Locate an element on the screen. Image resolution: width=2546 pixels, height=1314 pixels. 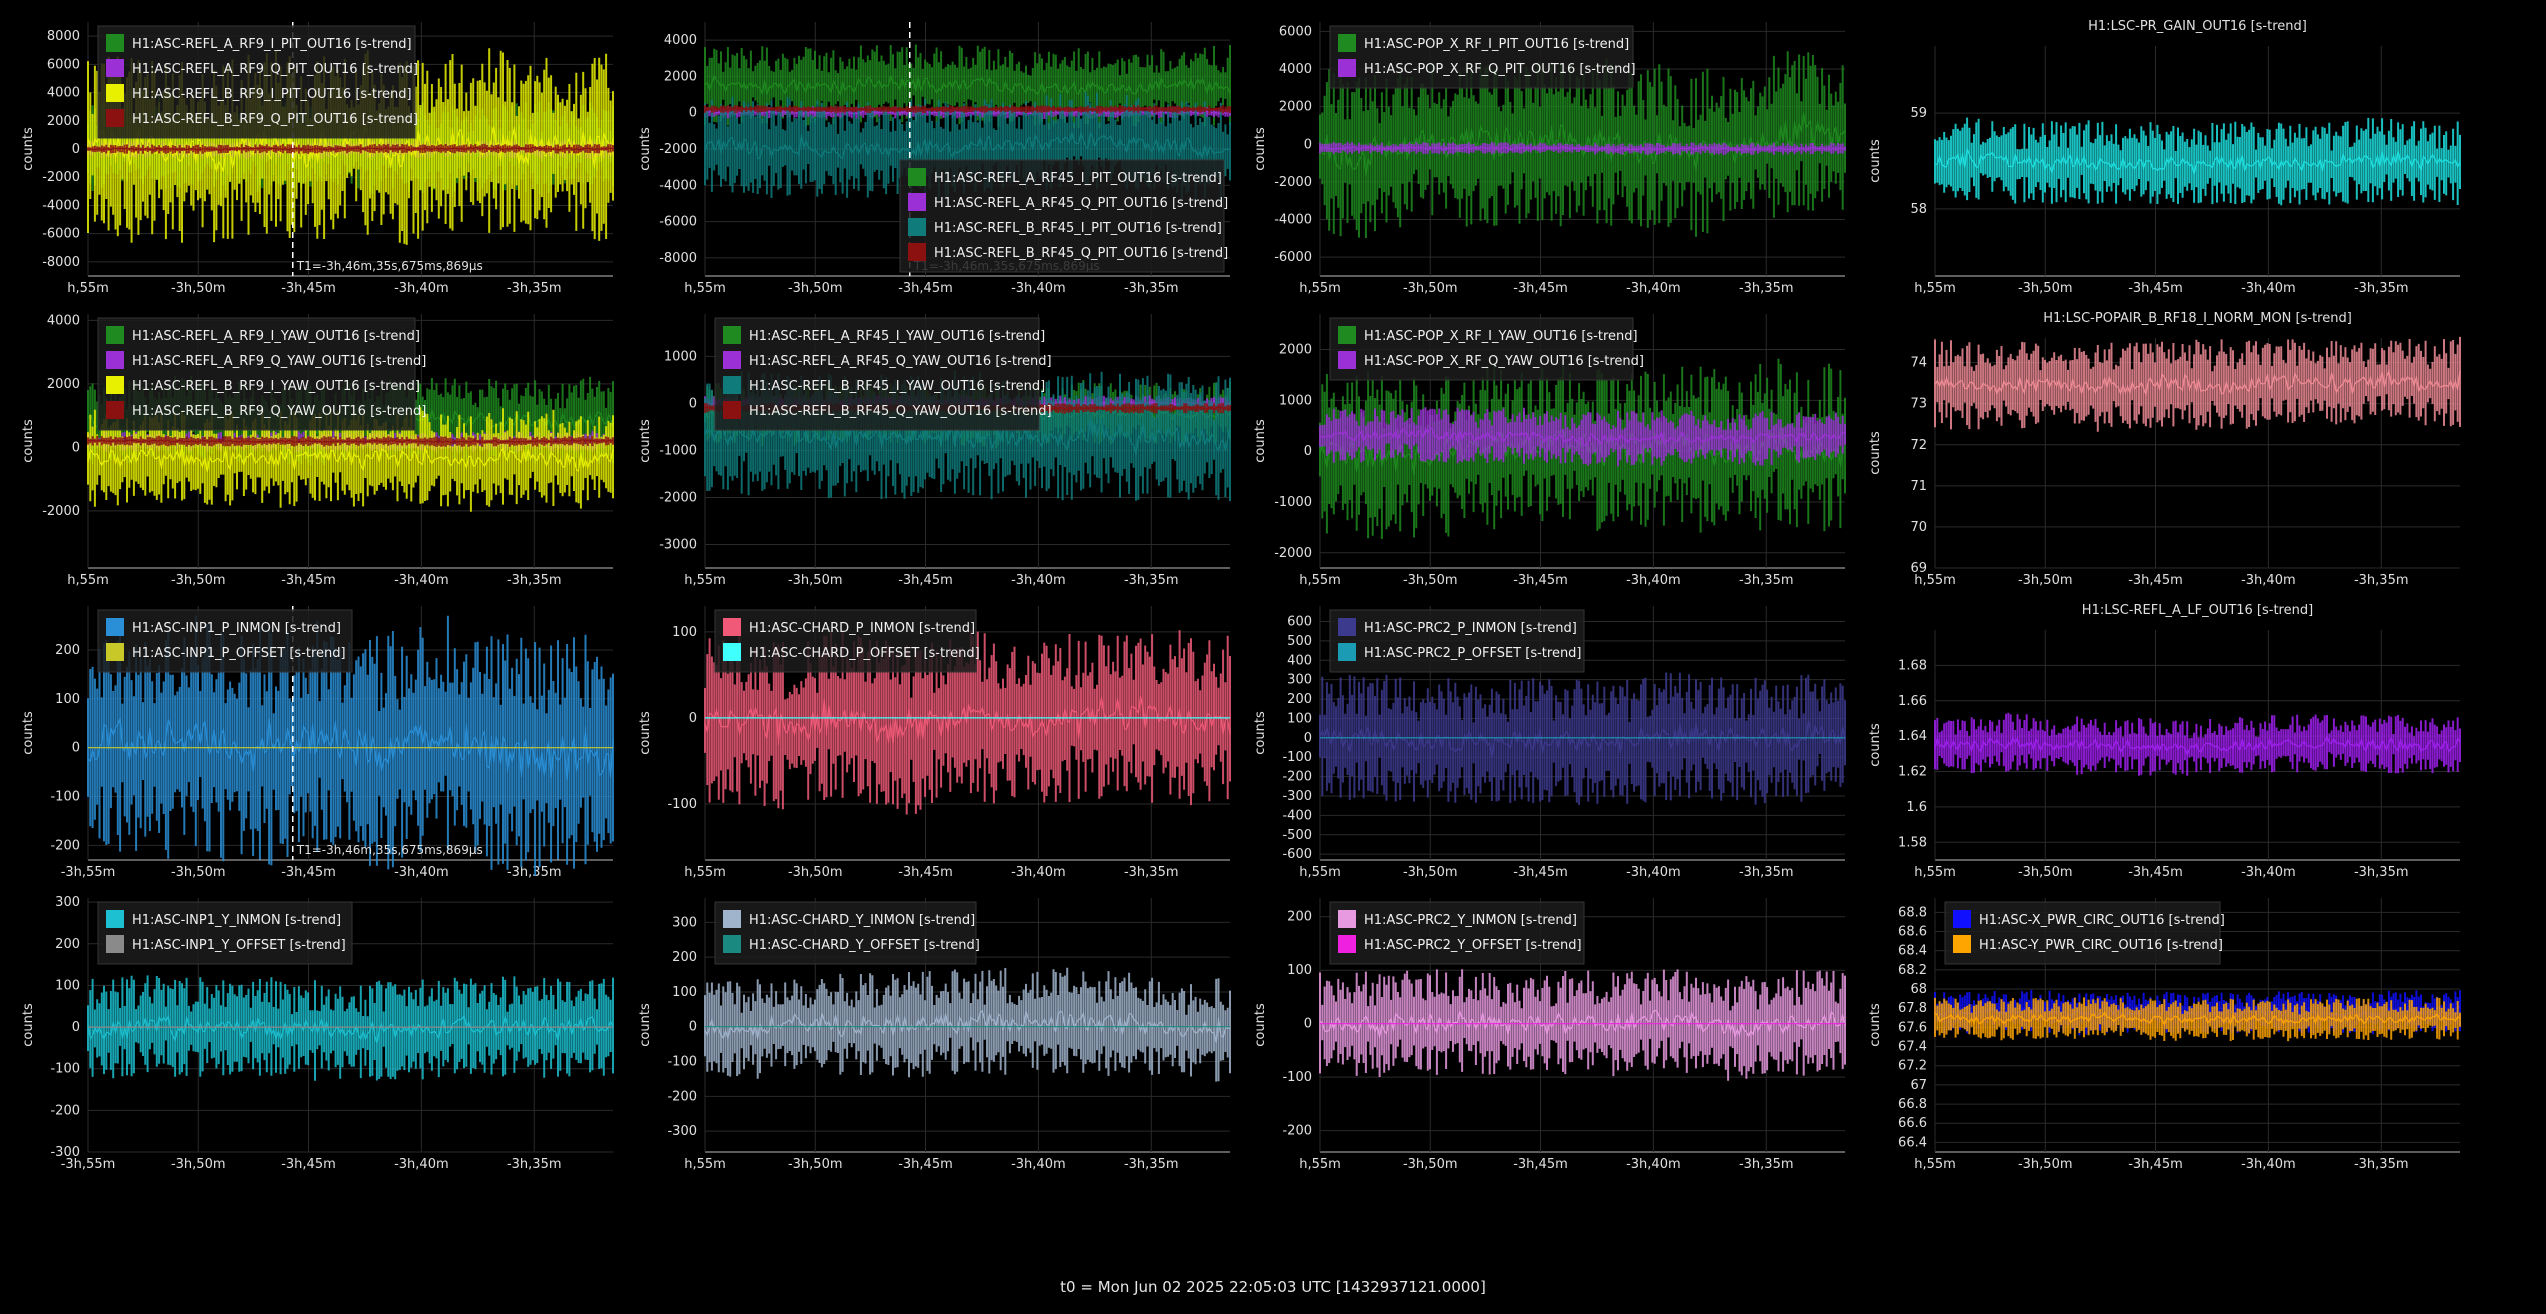
y-tick-label: 67.8 is located at coordinates (1912, 1008).